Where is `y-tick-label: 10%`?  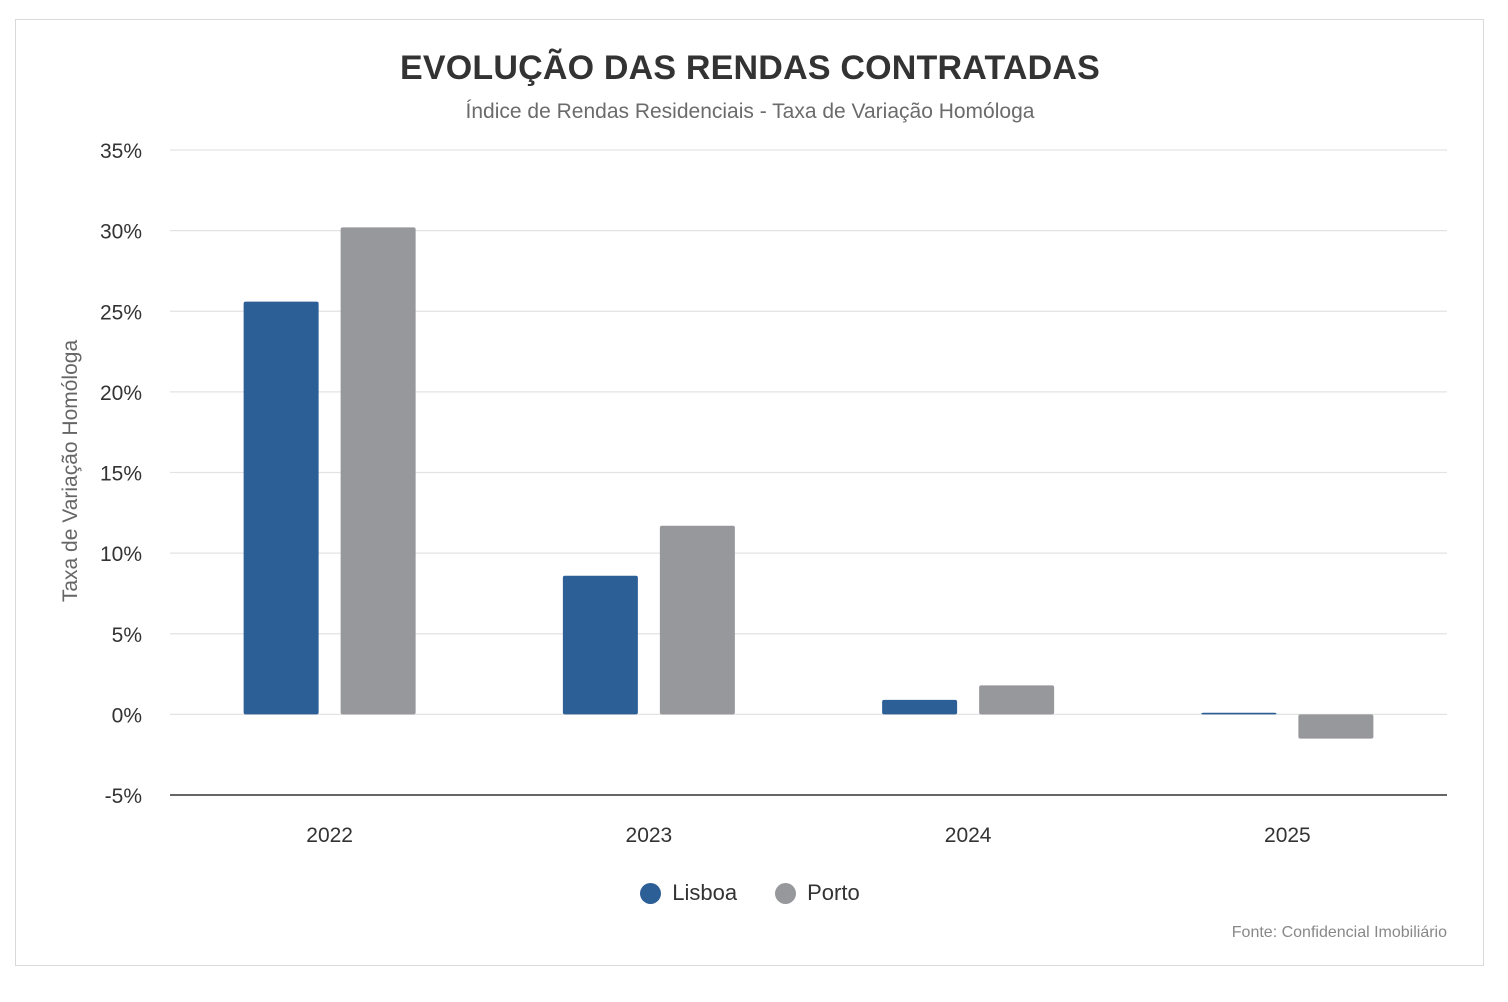 y-tick-label: 10% is located at coordinates (121, 554).